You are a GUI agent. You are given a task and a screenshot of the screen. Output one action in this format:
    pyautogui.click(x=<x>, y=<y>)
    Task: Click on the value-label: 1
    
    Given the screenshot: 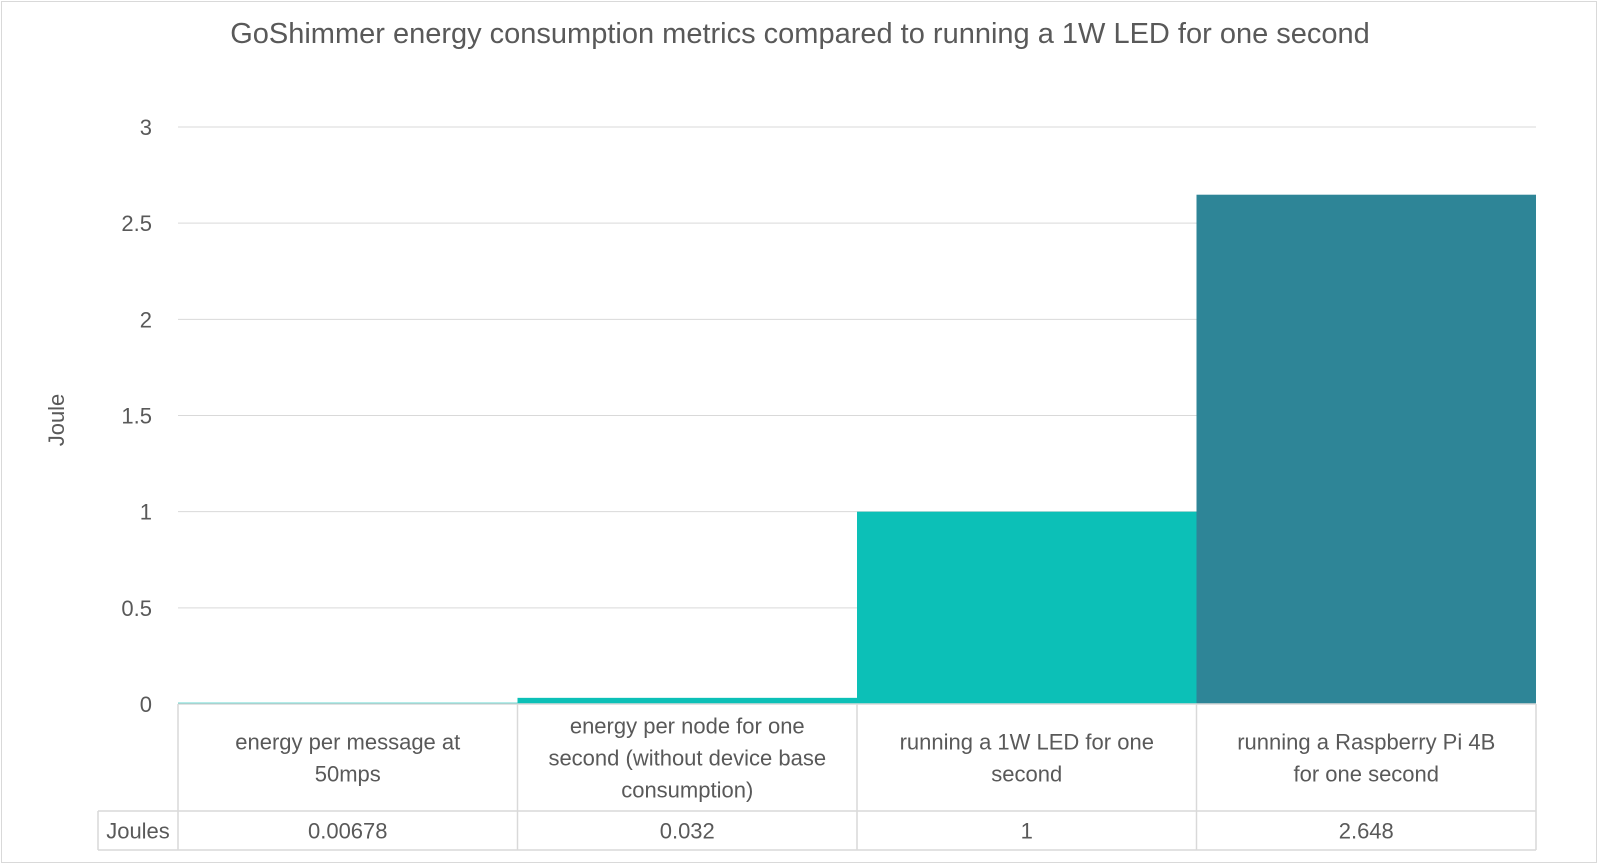 What is the action you would take?
    pyautogui.click(x=1027, y=831)
    